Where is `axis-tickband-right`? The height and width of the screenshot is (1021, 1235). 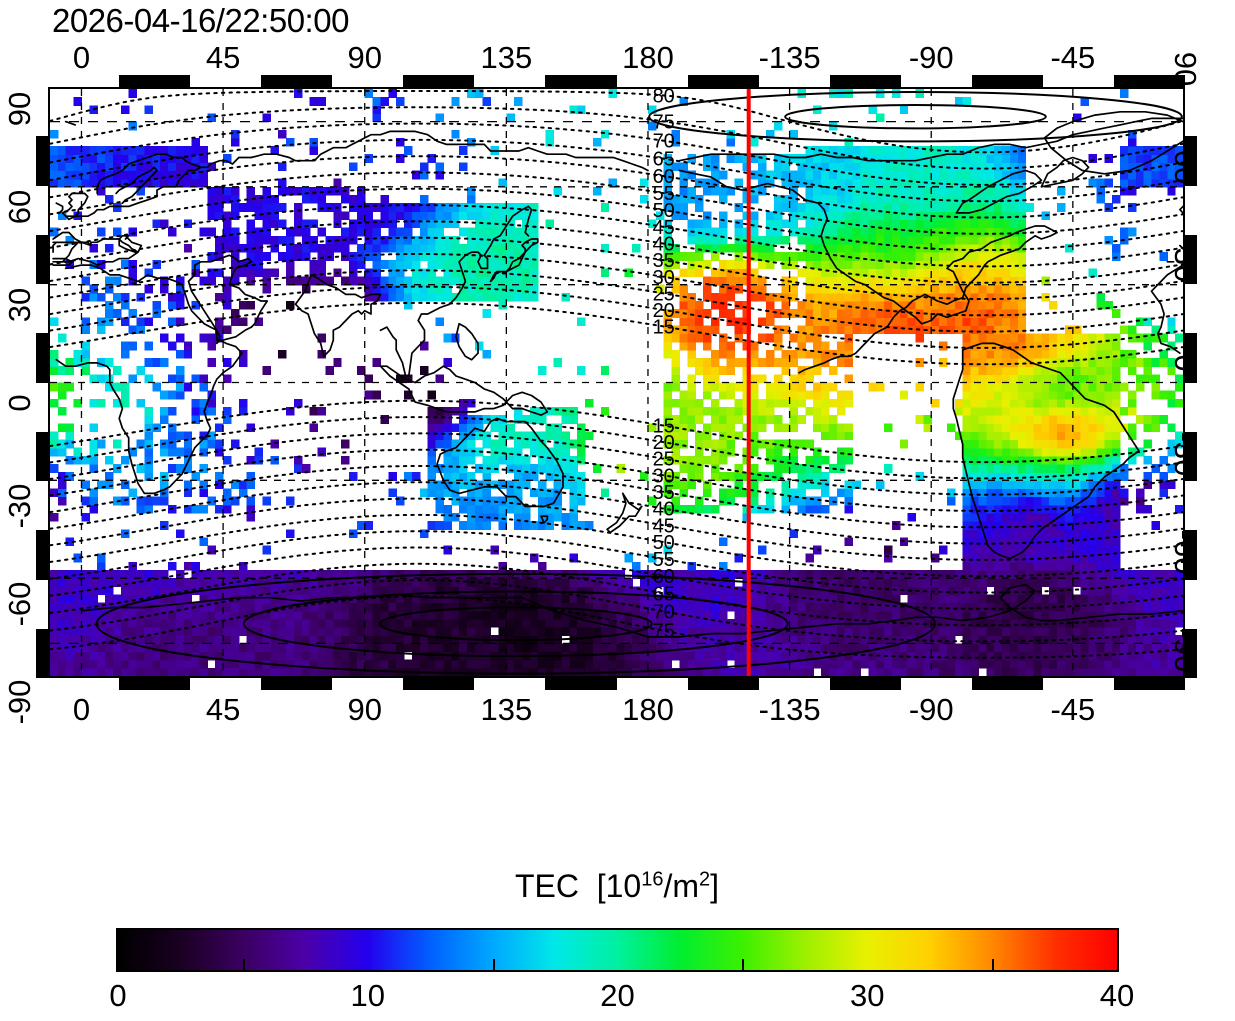 axis-tickband-right is located at coordinates (1191, 382).